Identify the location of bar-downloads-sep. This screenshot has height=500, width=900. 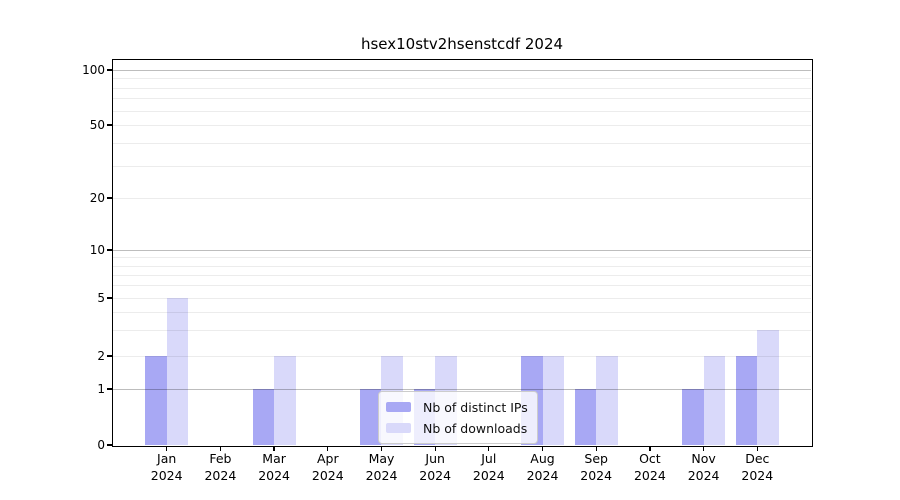
(607, 400).